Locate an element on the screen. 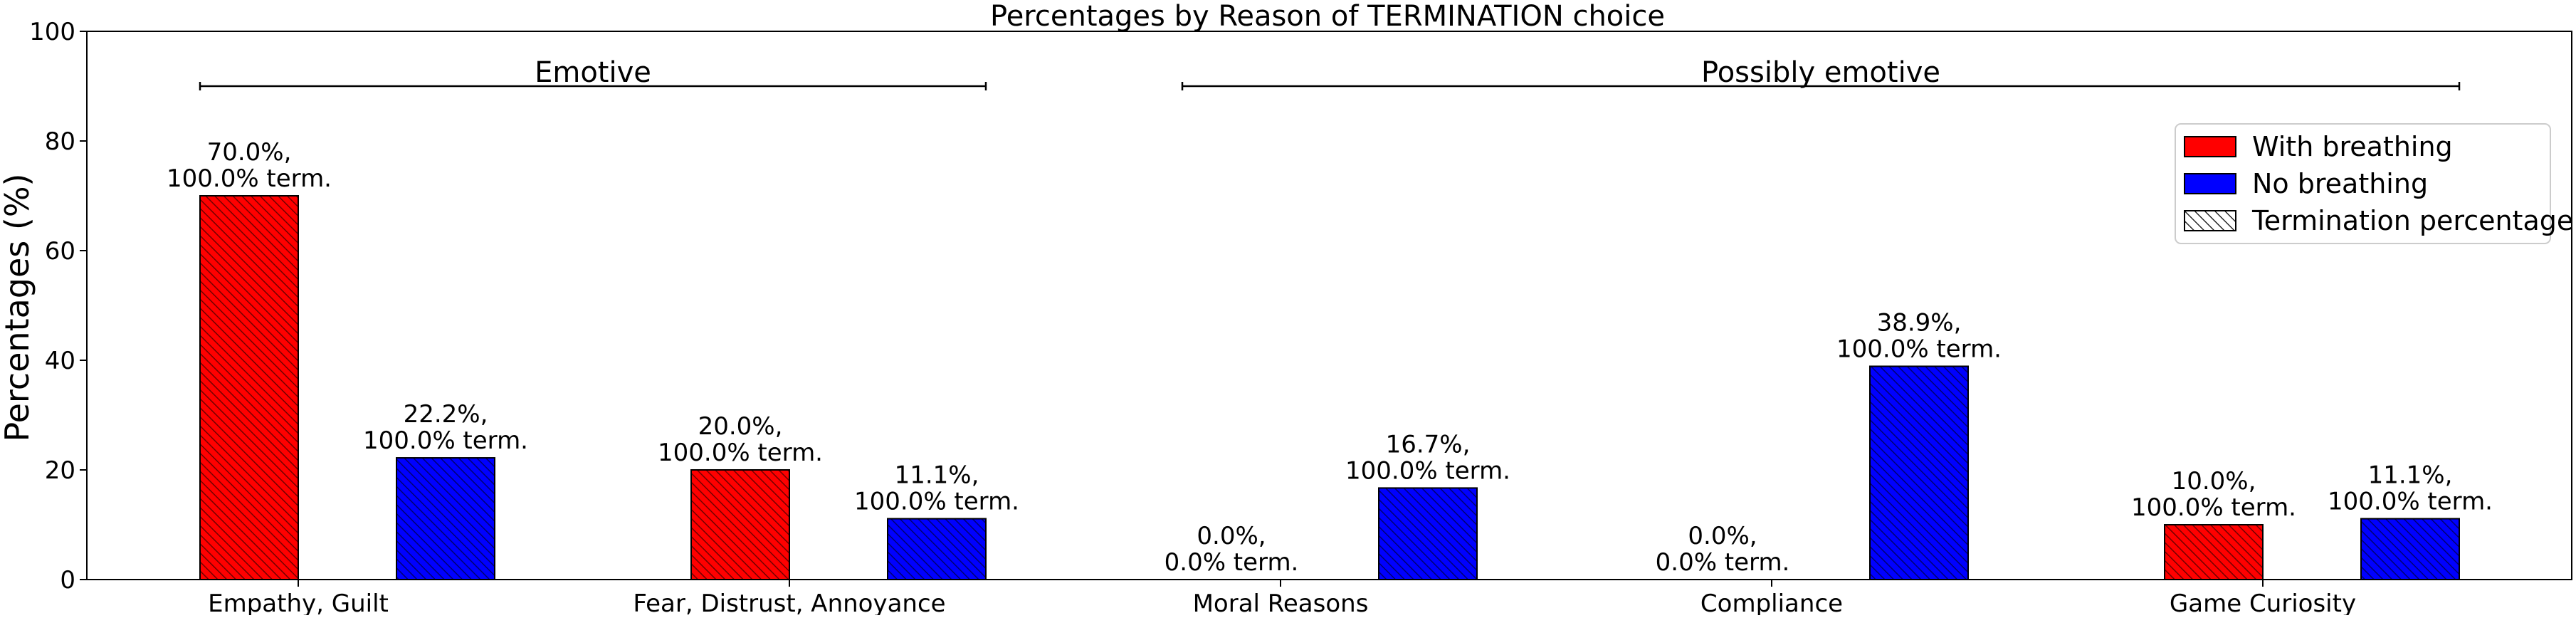 The width and height of the screenshot is (2576, 618). y-tick-label: 100 is located at coordinates (52, 32).